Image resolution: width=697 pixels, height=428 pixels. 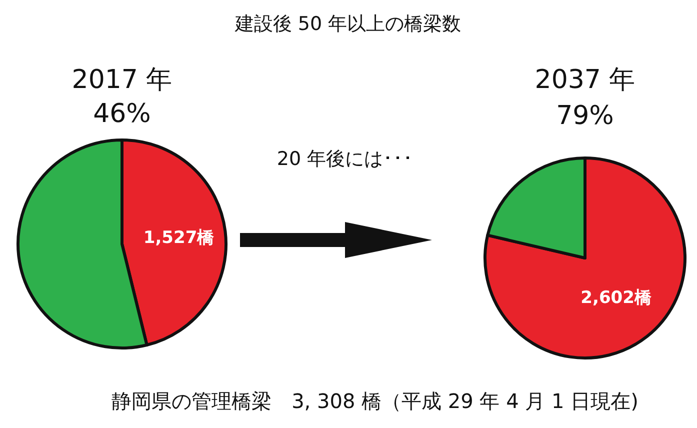 What do you see at coordinates (585, 258) in the screenshot?
I see `pie-slice` at bounding box center [585, 258].